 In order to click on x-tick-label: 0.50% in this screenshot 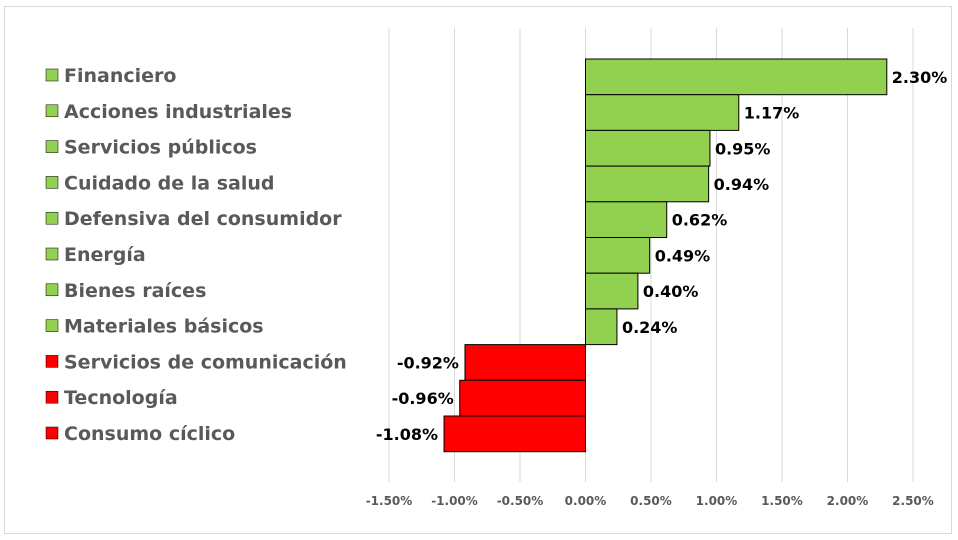, I will do `click(651, 501)`.